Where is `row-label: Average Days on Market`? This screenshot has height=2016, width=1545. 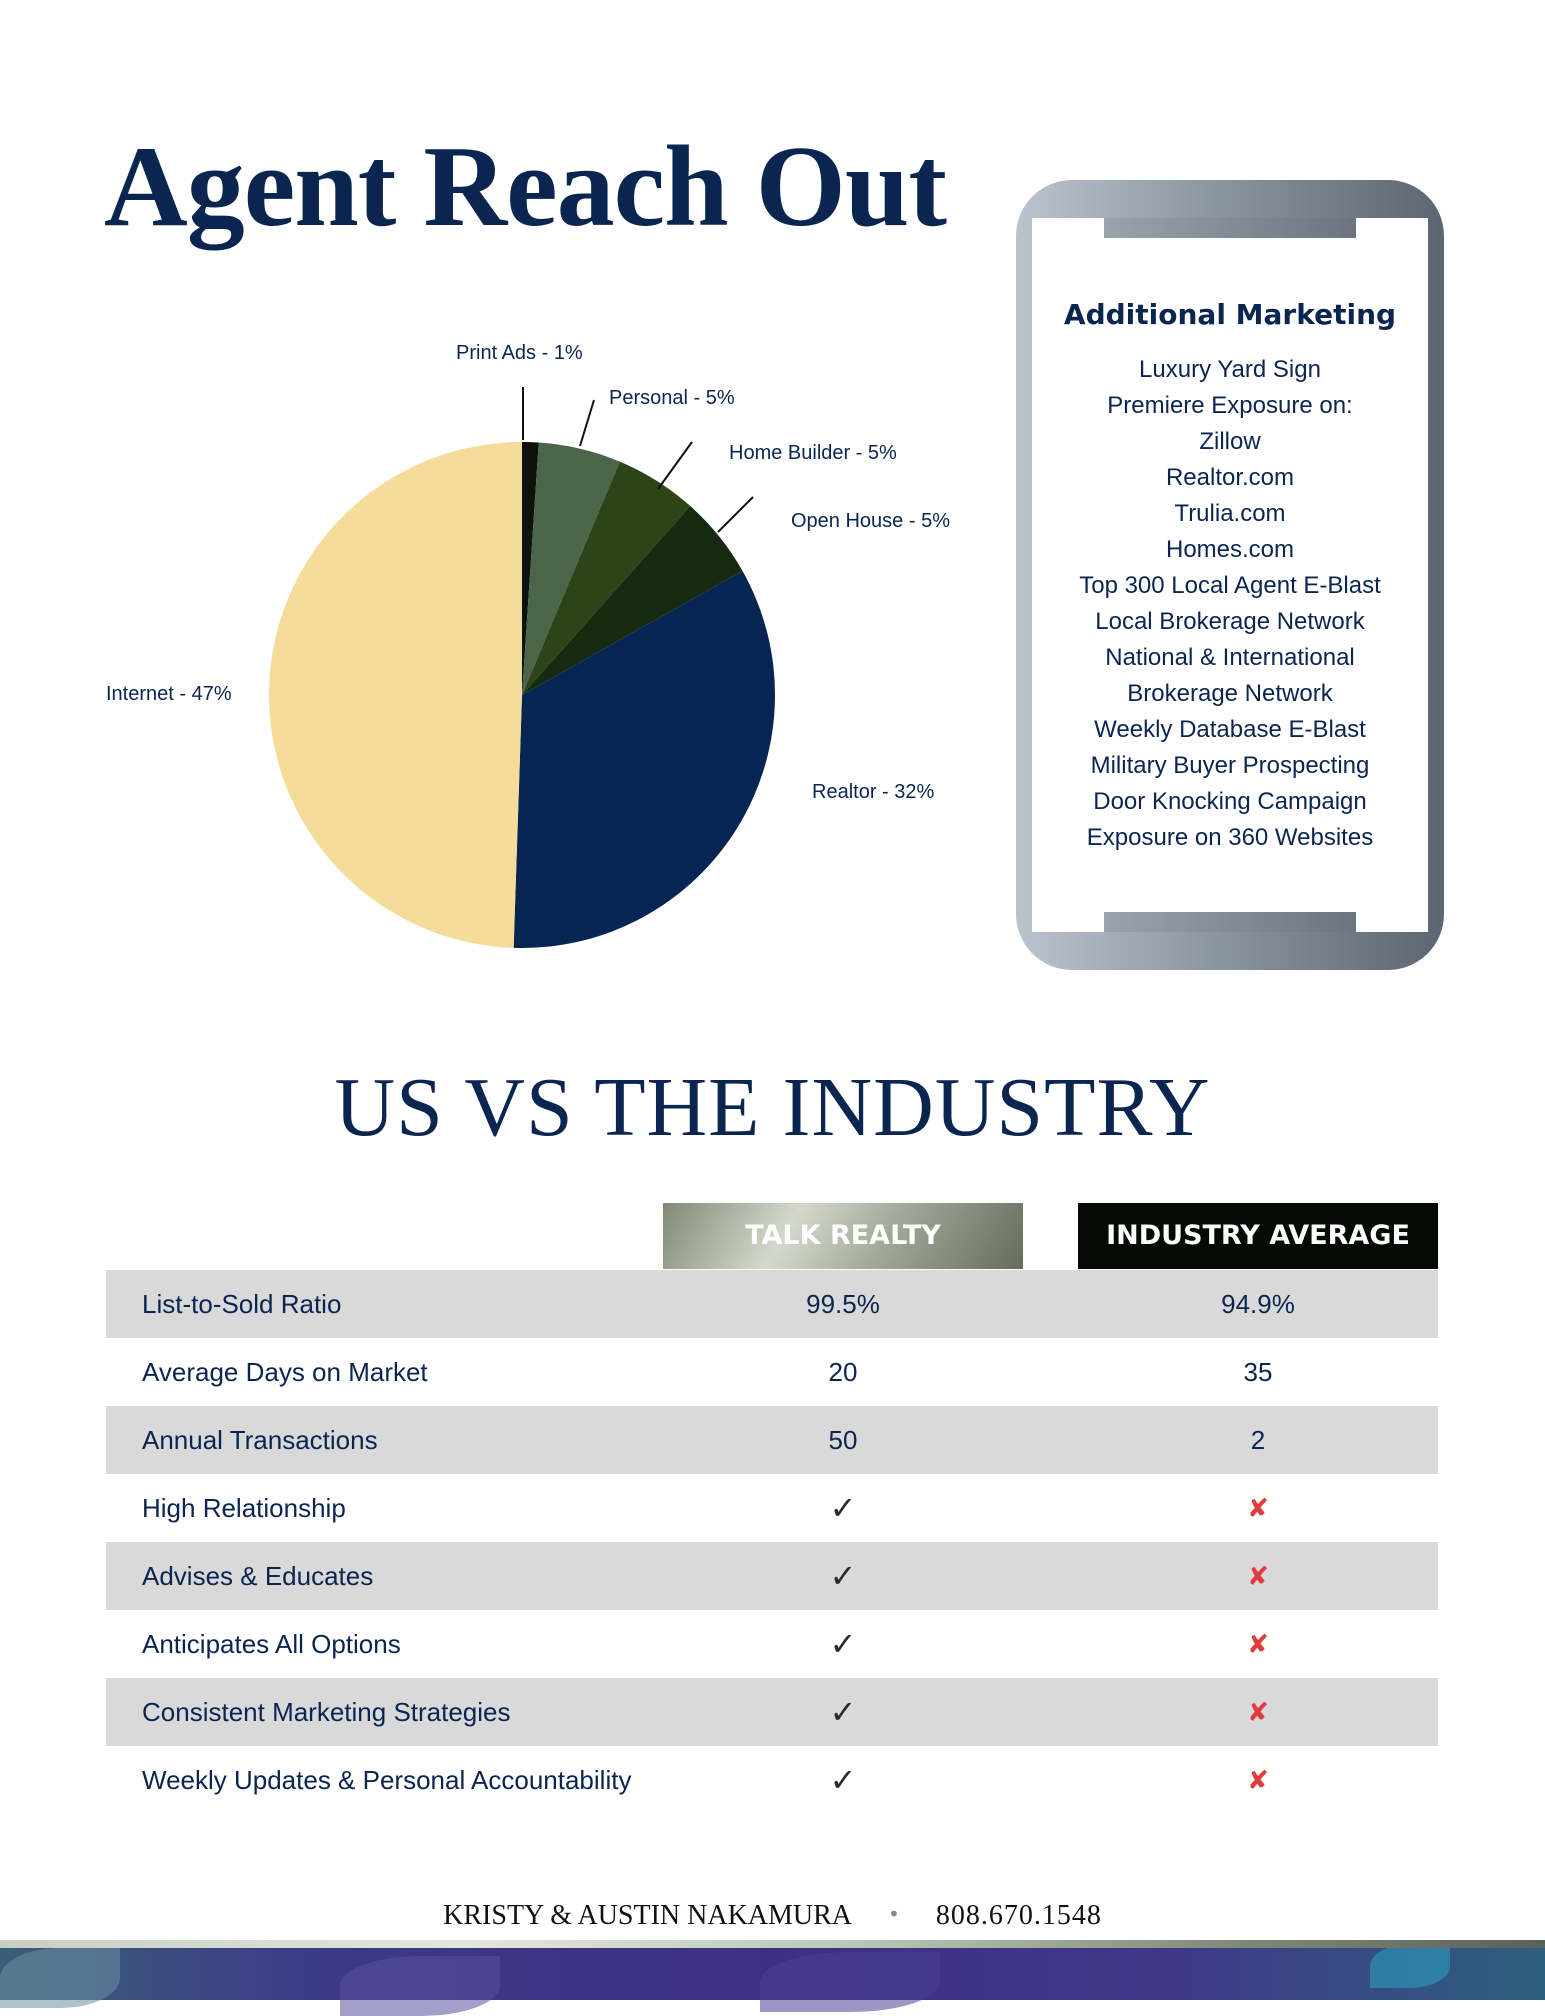
row-label: Average Days on Market is located at coordinates (285, 1372).